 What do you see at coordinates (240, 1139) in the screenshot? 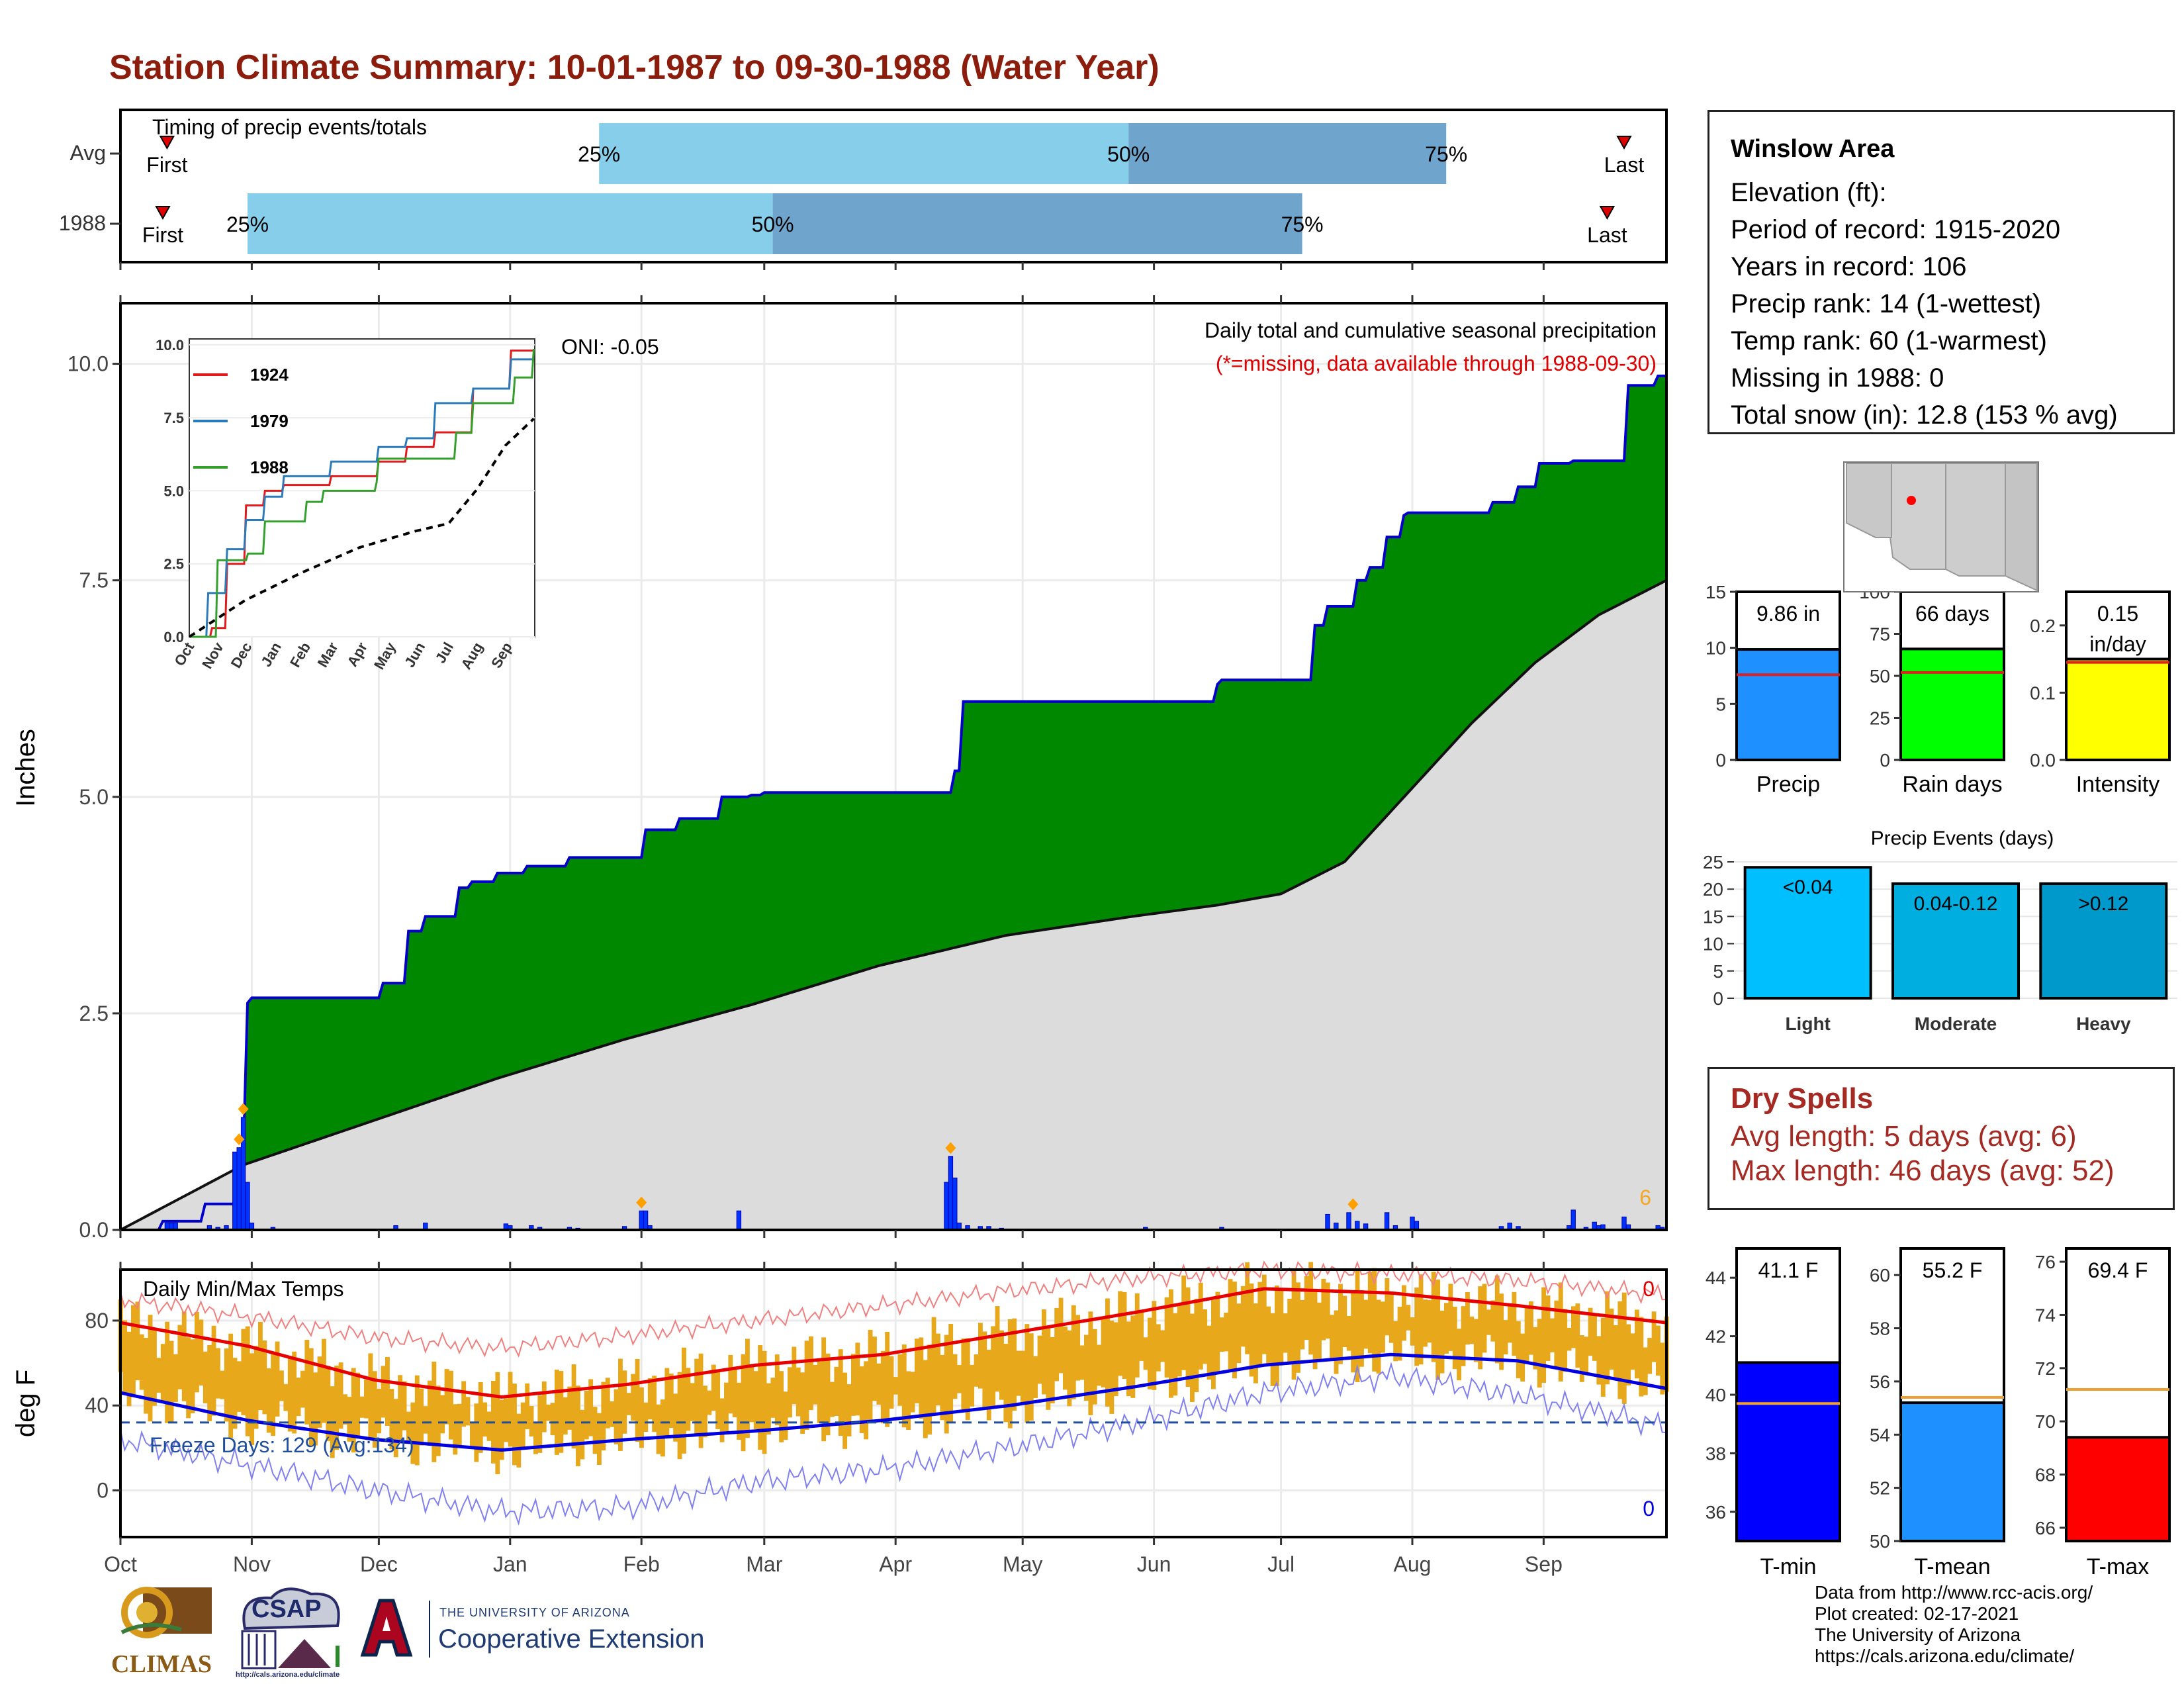
I see `snow-day-marker` at bounding box center [240, 1139].